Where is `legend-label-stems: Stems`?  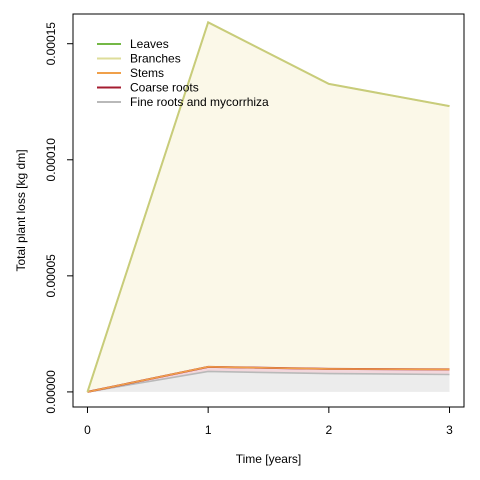
legend-label-stems: Stems is located at coordinates (147, 73).